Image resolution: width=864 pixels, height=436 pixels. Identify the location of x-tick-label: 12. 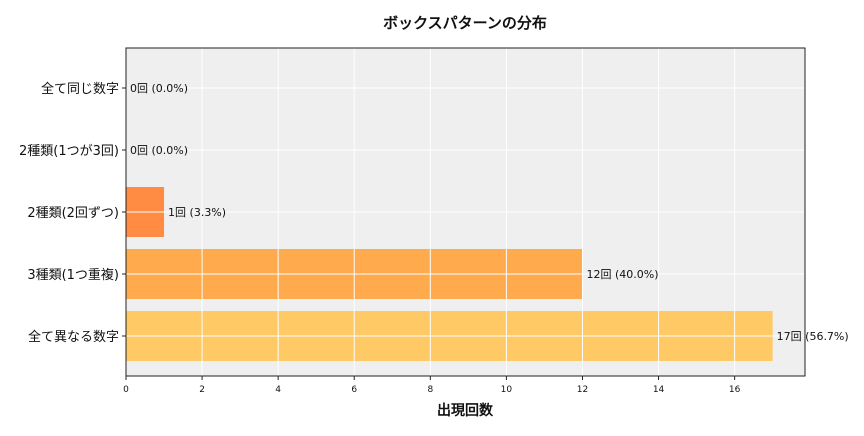
(582, 390).